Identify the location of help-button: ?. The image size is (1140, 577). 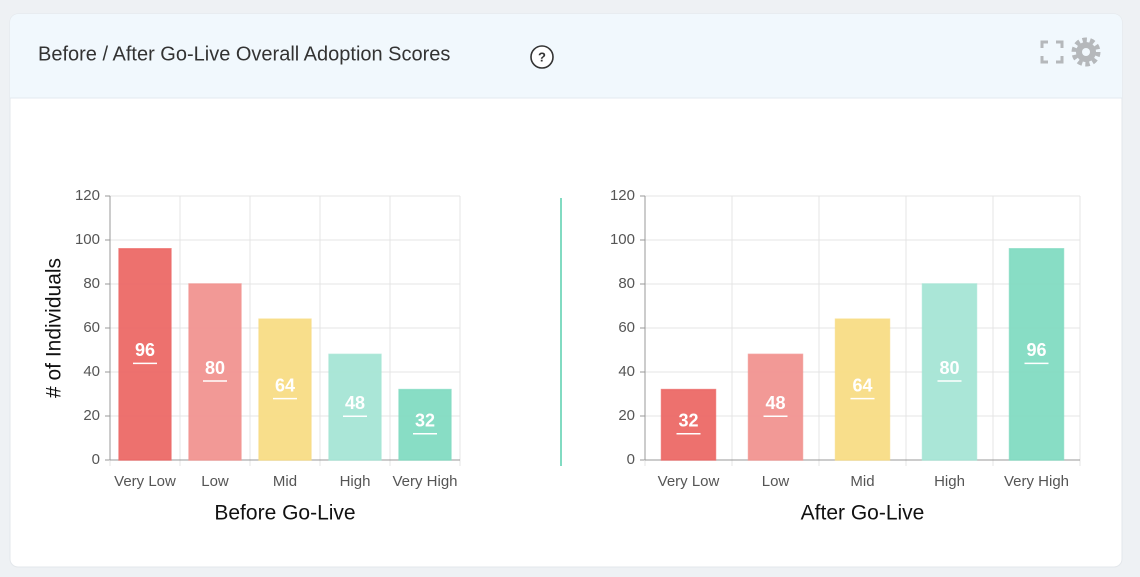
(542, 57).